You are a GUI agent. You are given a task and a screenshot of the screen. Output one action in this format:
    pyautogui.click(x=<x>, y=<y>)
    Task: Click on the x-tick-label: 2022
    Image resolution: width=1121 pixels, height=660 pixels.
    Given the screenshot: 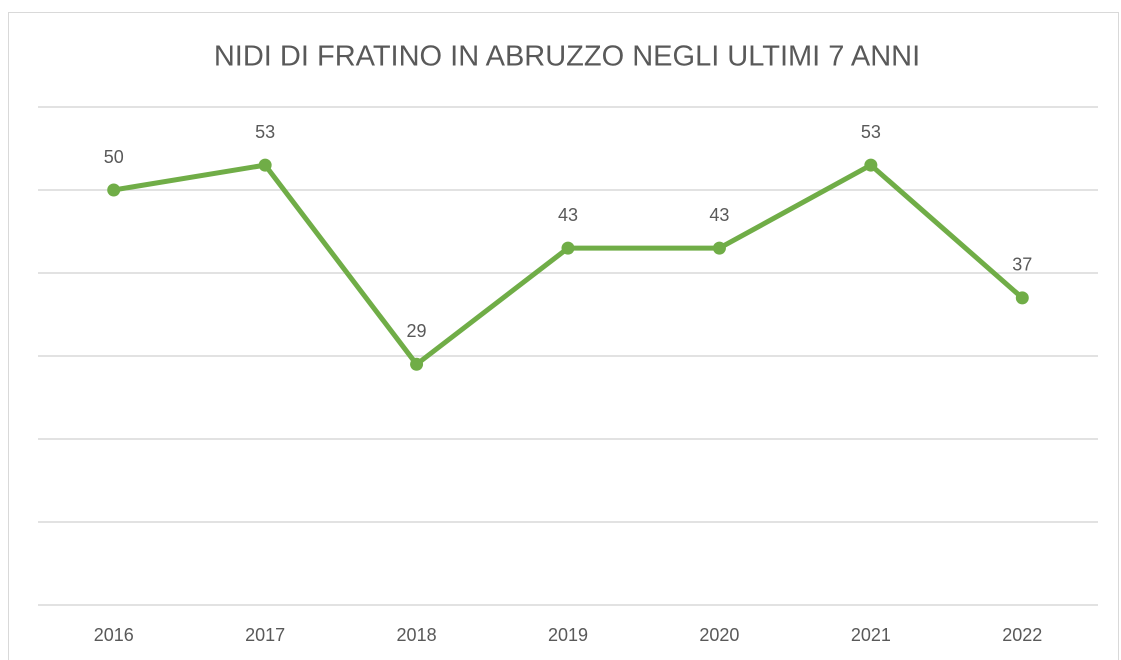 What is the action you would take?
    pyautogui.click(x=1022, y=635)
    